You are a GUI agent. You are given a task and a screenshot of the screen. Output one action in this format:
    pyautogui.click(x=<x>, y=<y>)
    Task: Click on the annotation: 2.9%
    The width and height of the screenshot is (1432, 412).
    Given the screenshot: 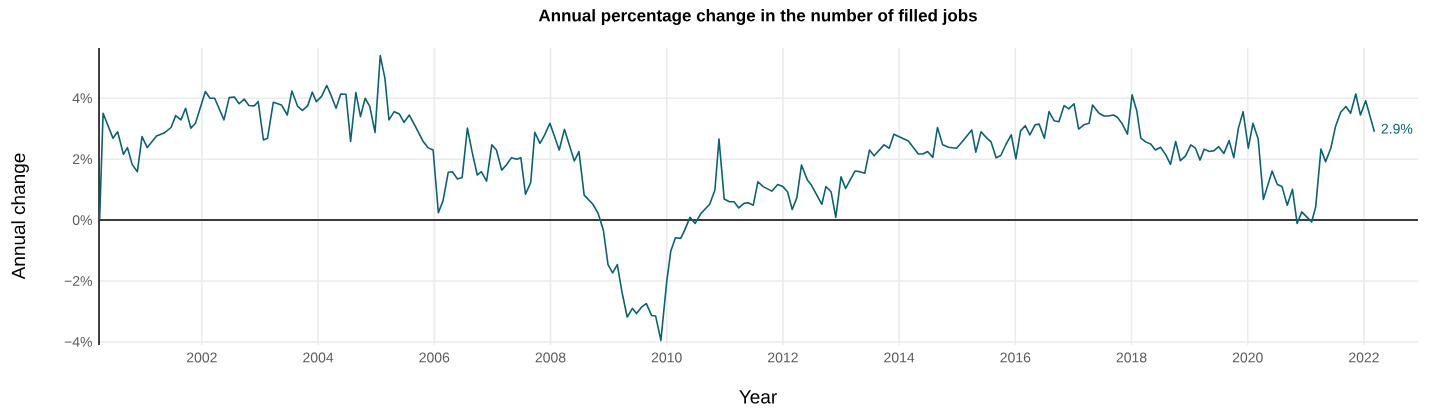 What is the action you would take?
    pyautogui.click(x=1397, y=128)
    